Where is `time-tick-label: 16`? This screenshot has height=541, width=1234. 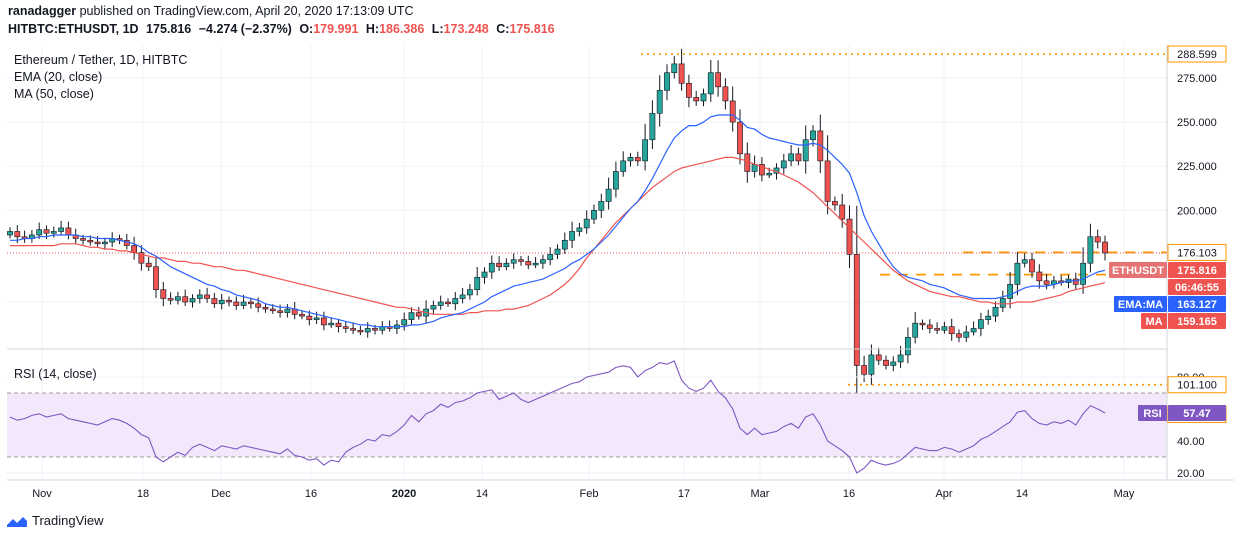 time-tick-label: 16 is located at coordinates (311, 494).